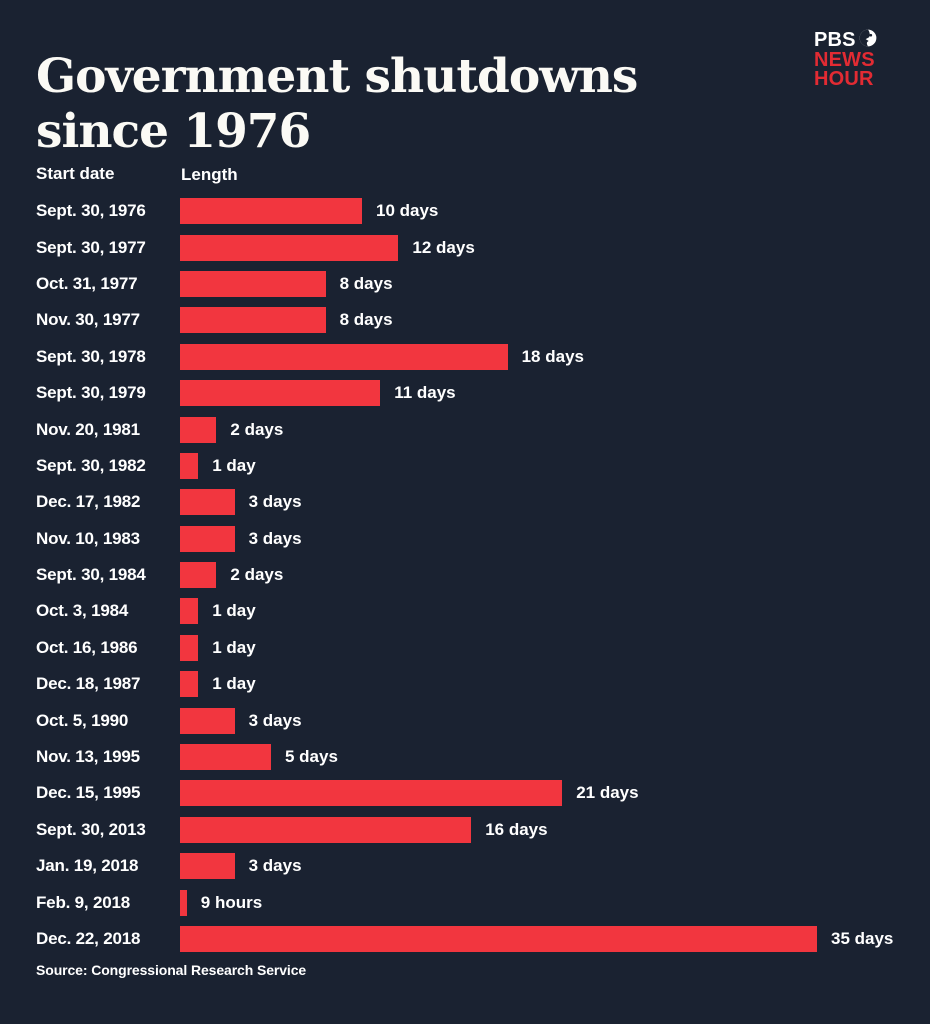 This screenshot has width=930, height=1024. Describe the element at coordinates (862, 938) in the screenshot. I see `length-value-label: 35 days` at that location.